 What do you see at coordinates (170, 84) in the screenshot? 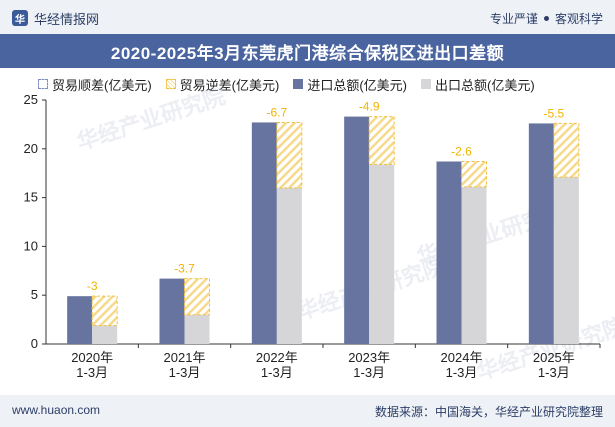
I see `legend-swatch-deficit` at bounding box center [170, 84].